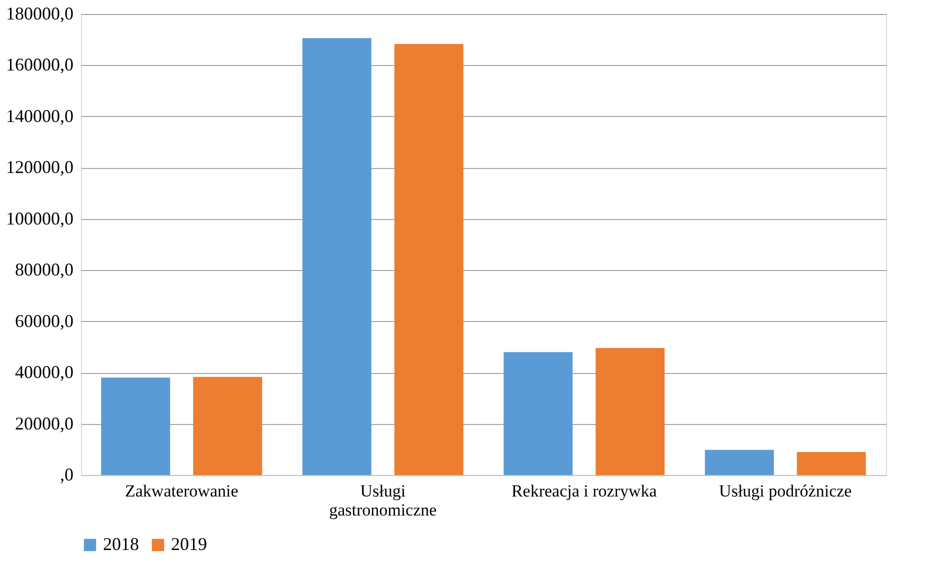 The width and height of the screenshot is (927, 585). Describe the element at coordinates (189, 544) in the screenshot. I see `legend-label: 2019` at that location.